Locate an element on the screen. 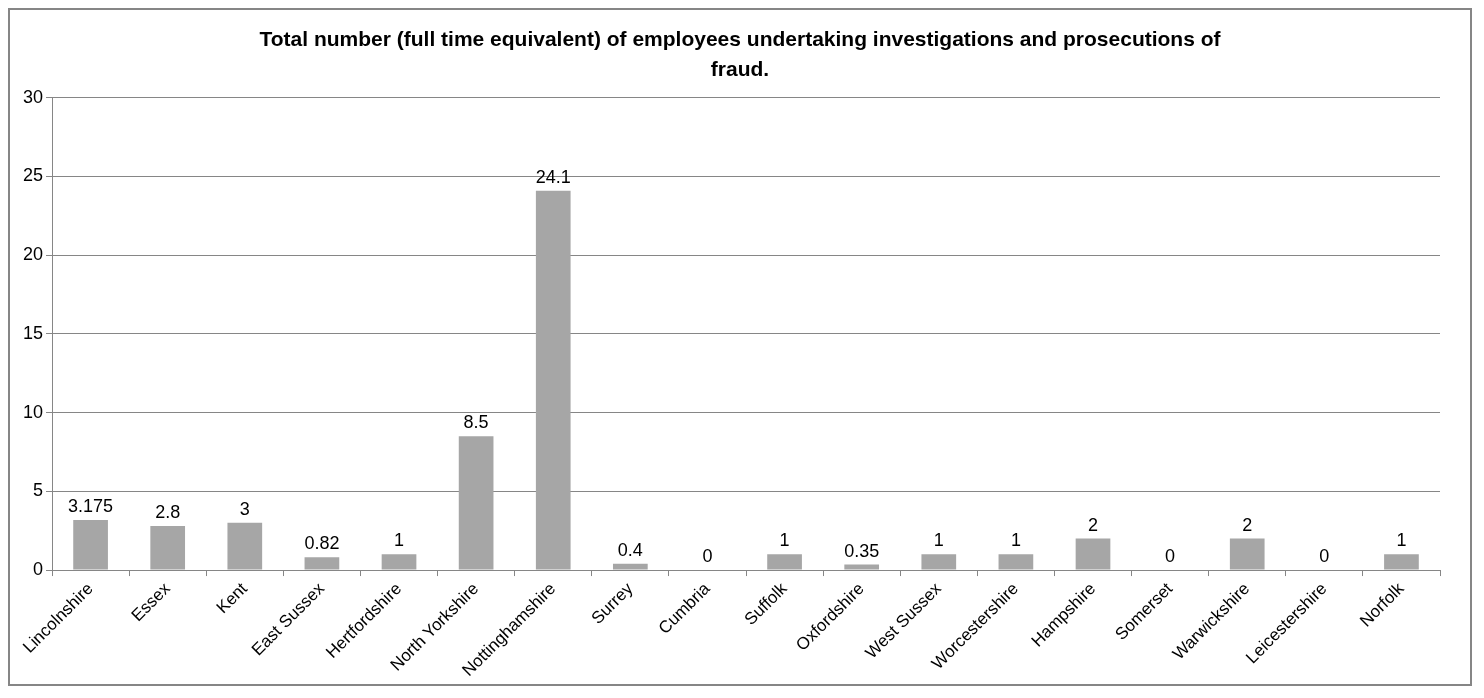 The image size is (1484, 698). data-label: 0.82 is located at coordinates (322, 543).